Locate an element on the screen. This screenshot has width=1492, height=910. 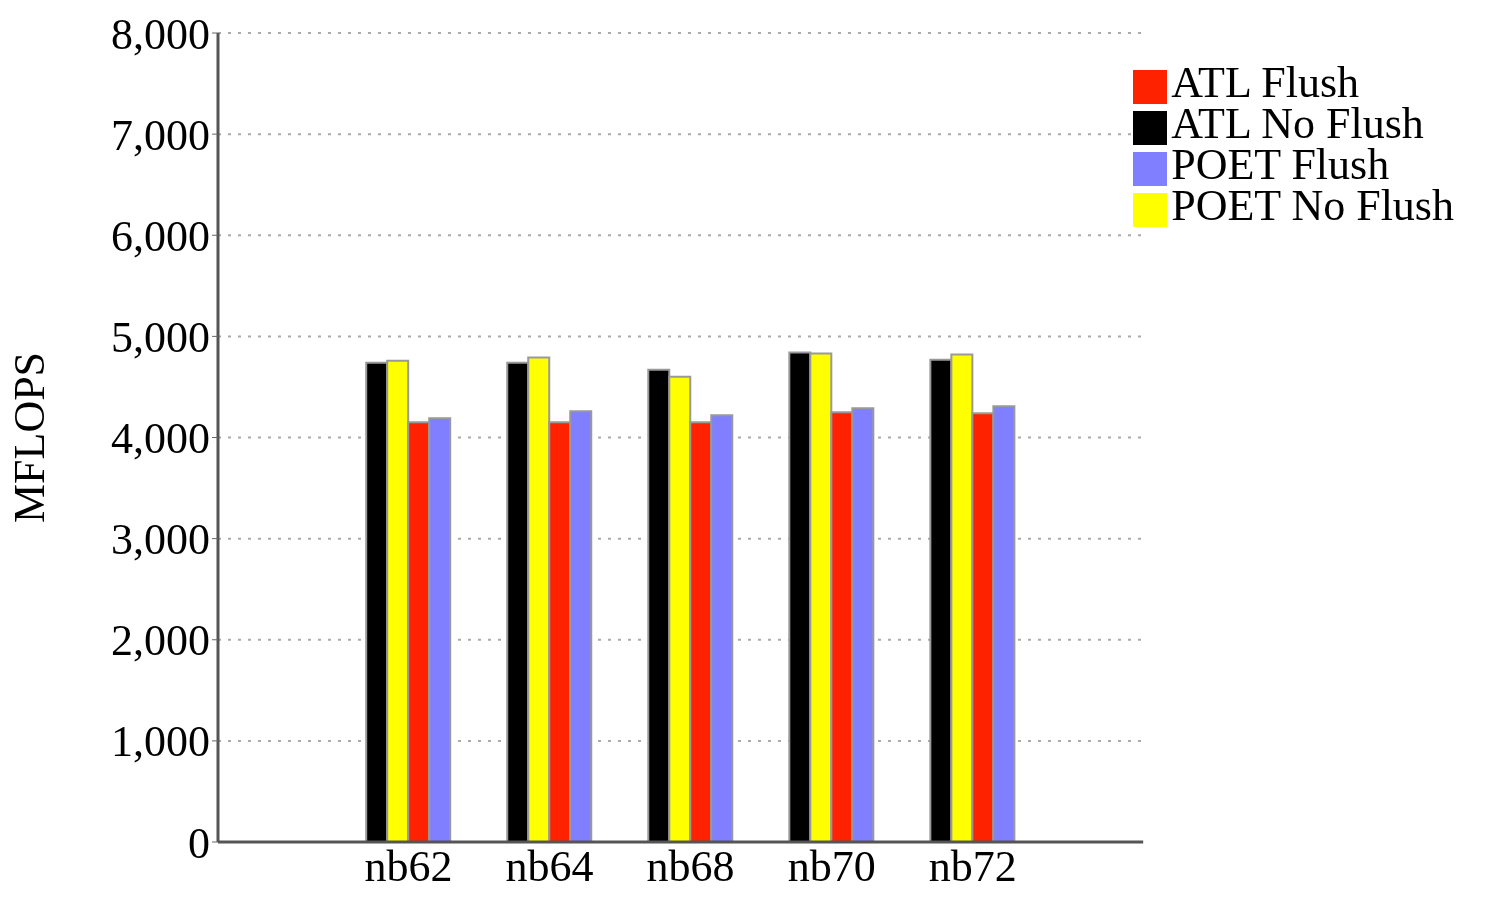
x-tick-label: nb72 is located at coordinates (972, 867).